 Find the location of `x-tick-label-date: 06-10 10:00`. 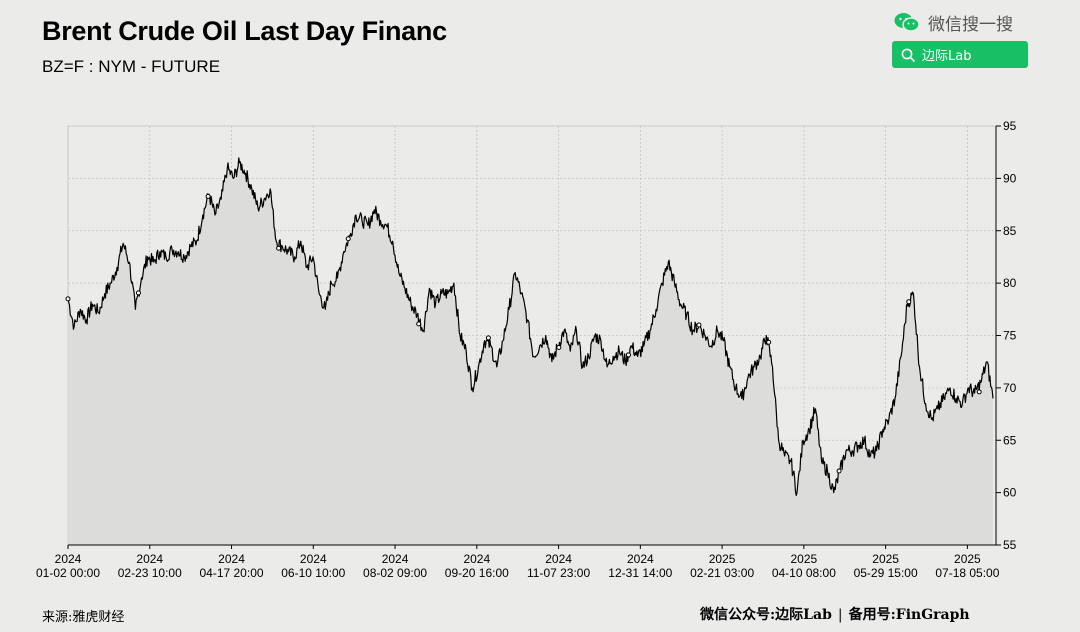

x-tick-label-date: 06-10 10:00 is located at coordinates (313, 573).